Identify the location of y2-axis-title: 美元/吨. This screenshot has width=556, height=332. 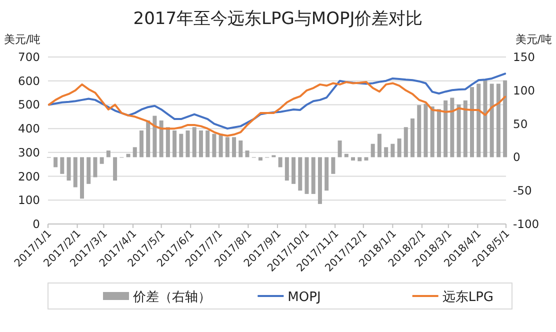
(533, 39).